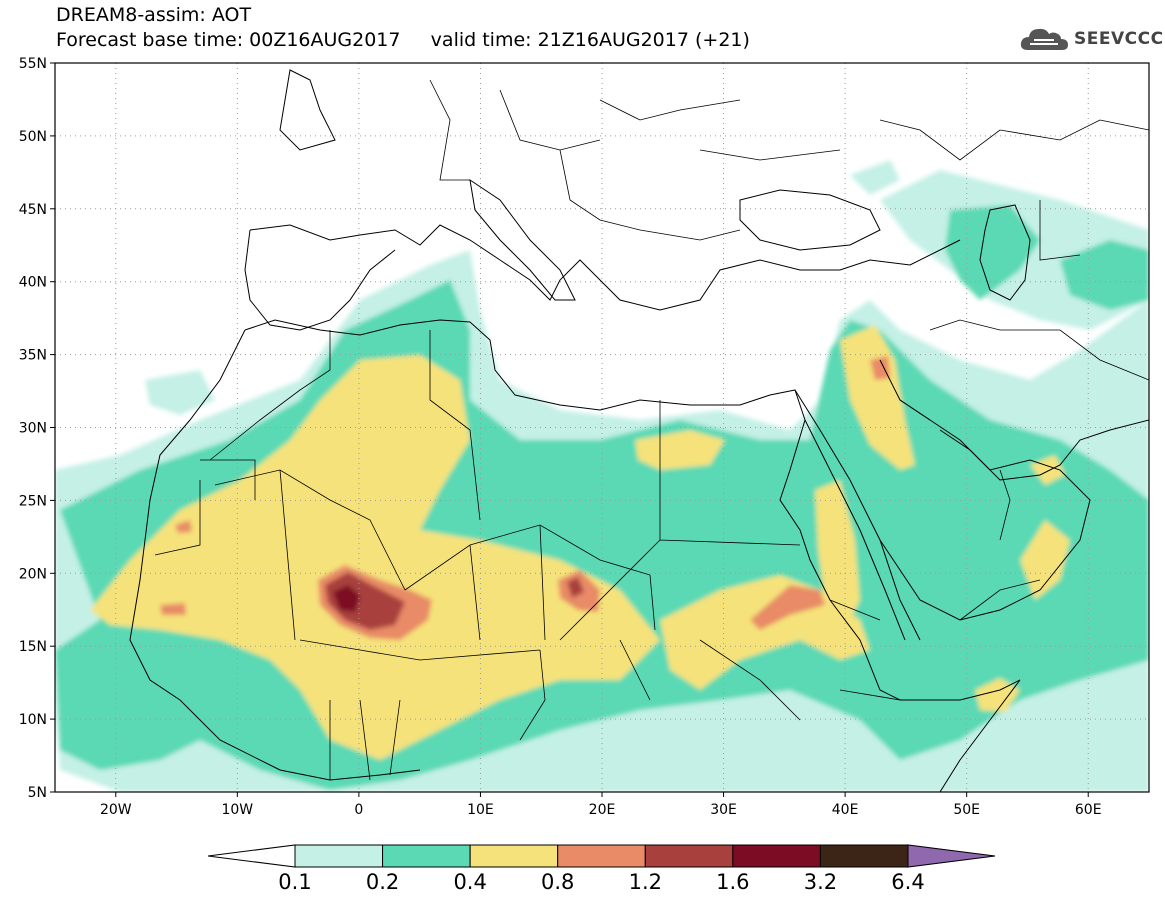 The width and height of the screenshot is (1165, 905). What do you see at coordinates (985, 490) in the screenshot?
I see `arabia-coastline` at bounding box center [985, 490].